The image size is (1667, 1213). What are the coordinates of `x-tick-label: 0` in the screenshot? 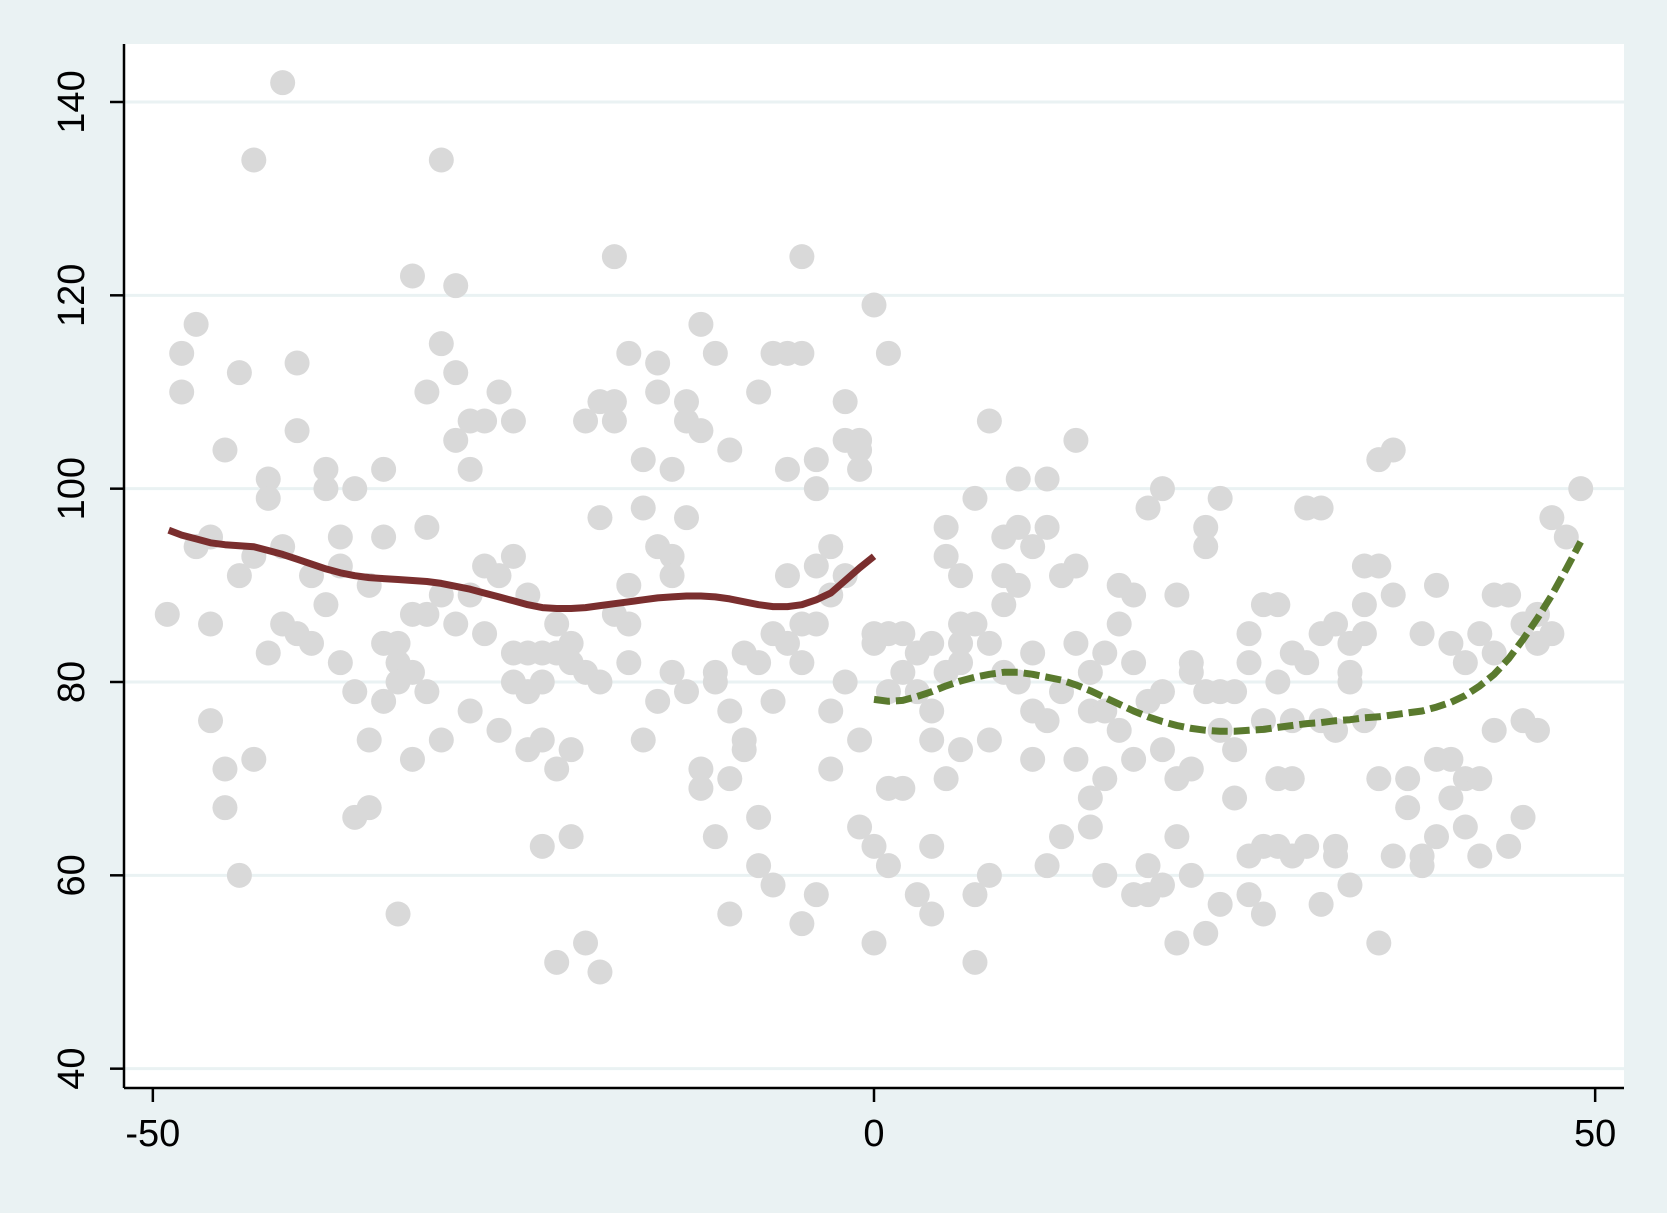 It's located at (873, 1134).